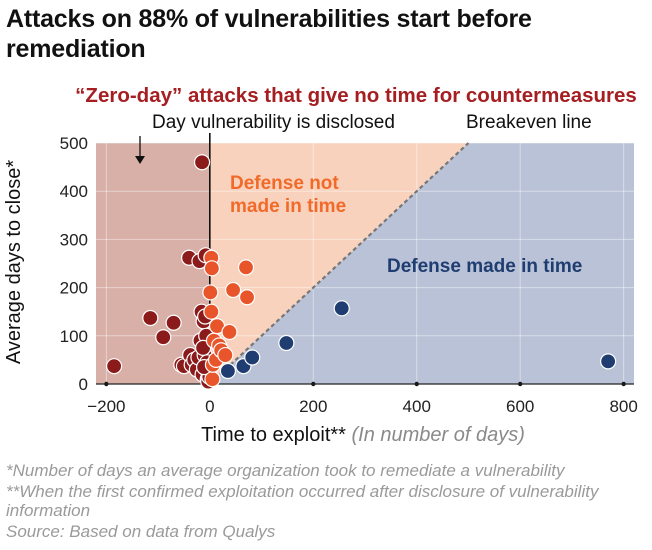  Describe the element at coordinates (74, 143) in the screenshot. I see `y-tick-label: 500` at that location.